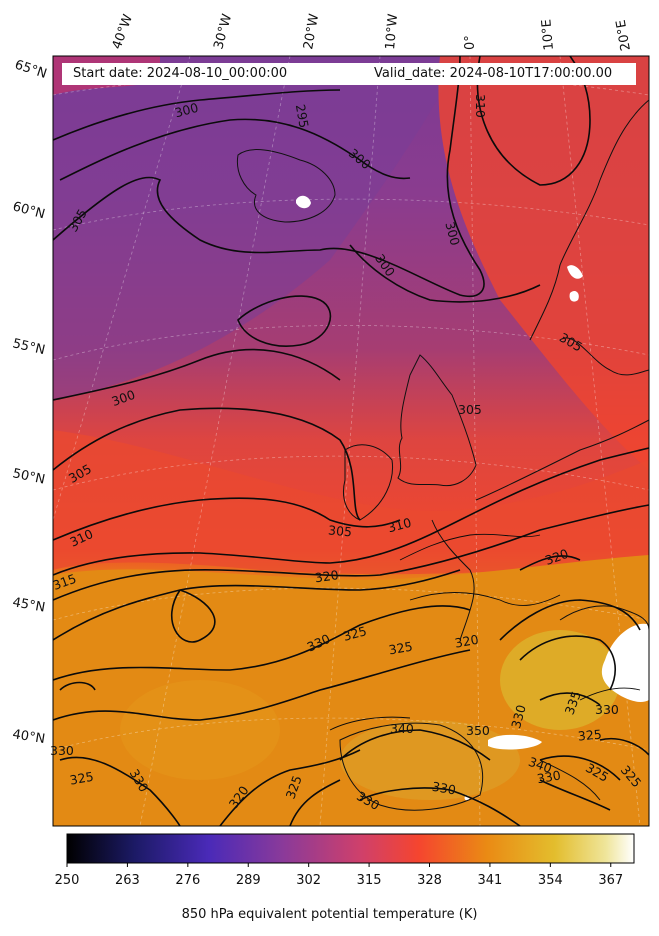 The height and width of the screenshot is (936, 659). I want to click on colorbar-tick-label: 354, so click(550, 880).